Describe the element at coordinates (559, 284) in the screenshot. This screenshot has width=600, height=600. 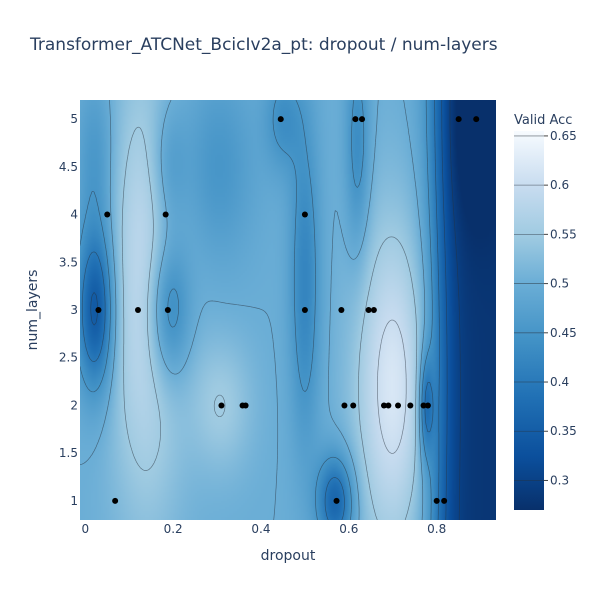
I see `colorbar-tick-label: 0.5` at that location.